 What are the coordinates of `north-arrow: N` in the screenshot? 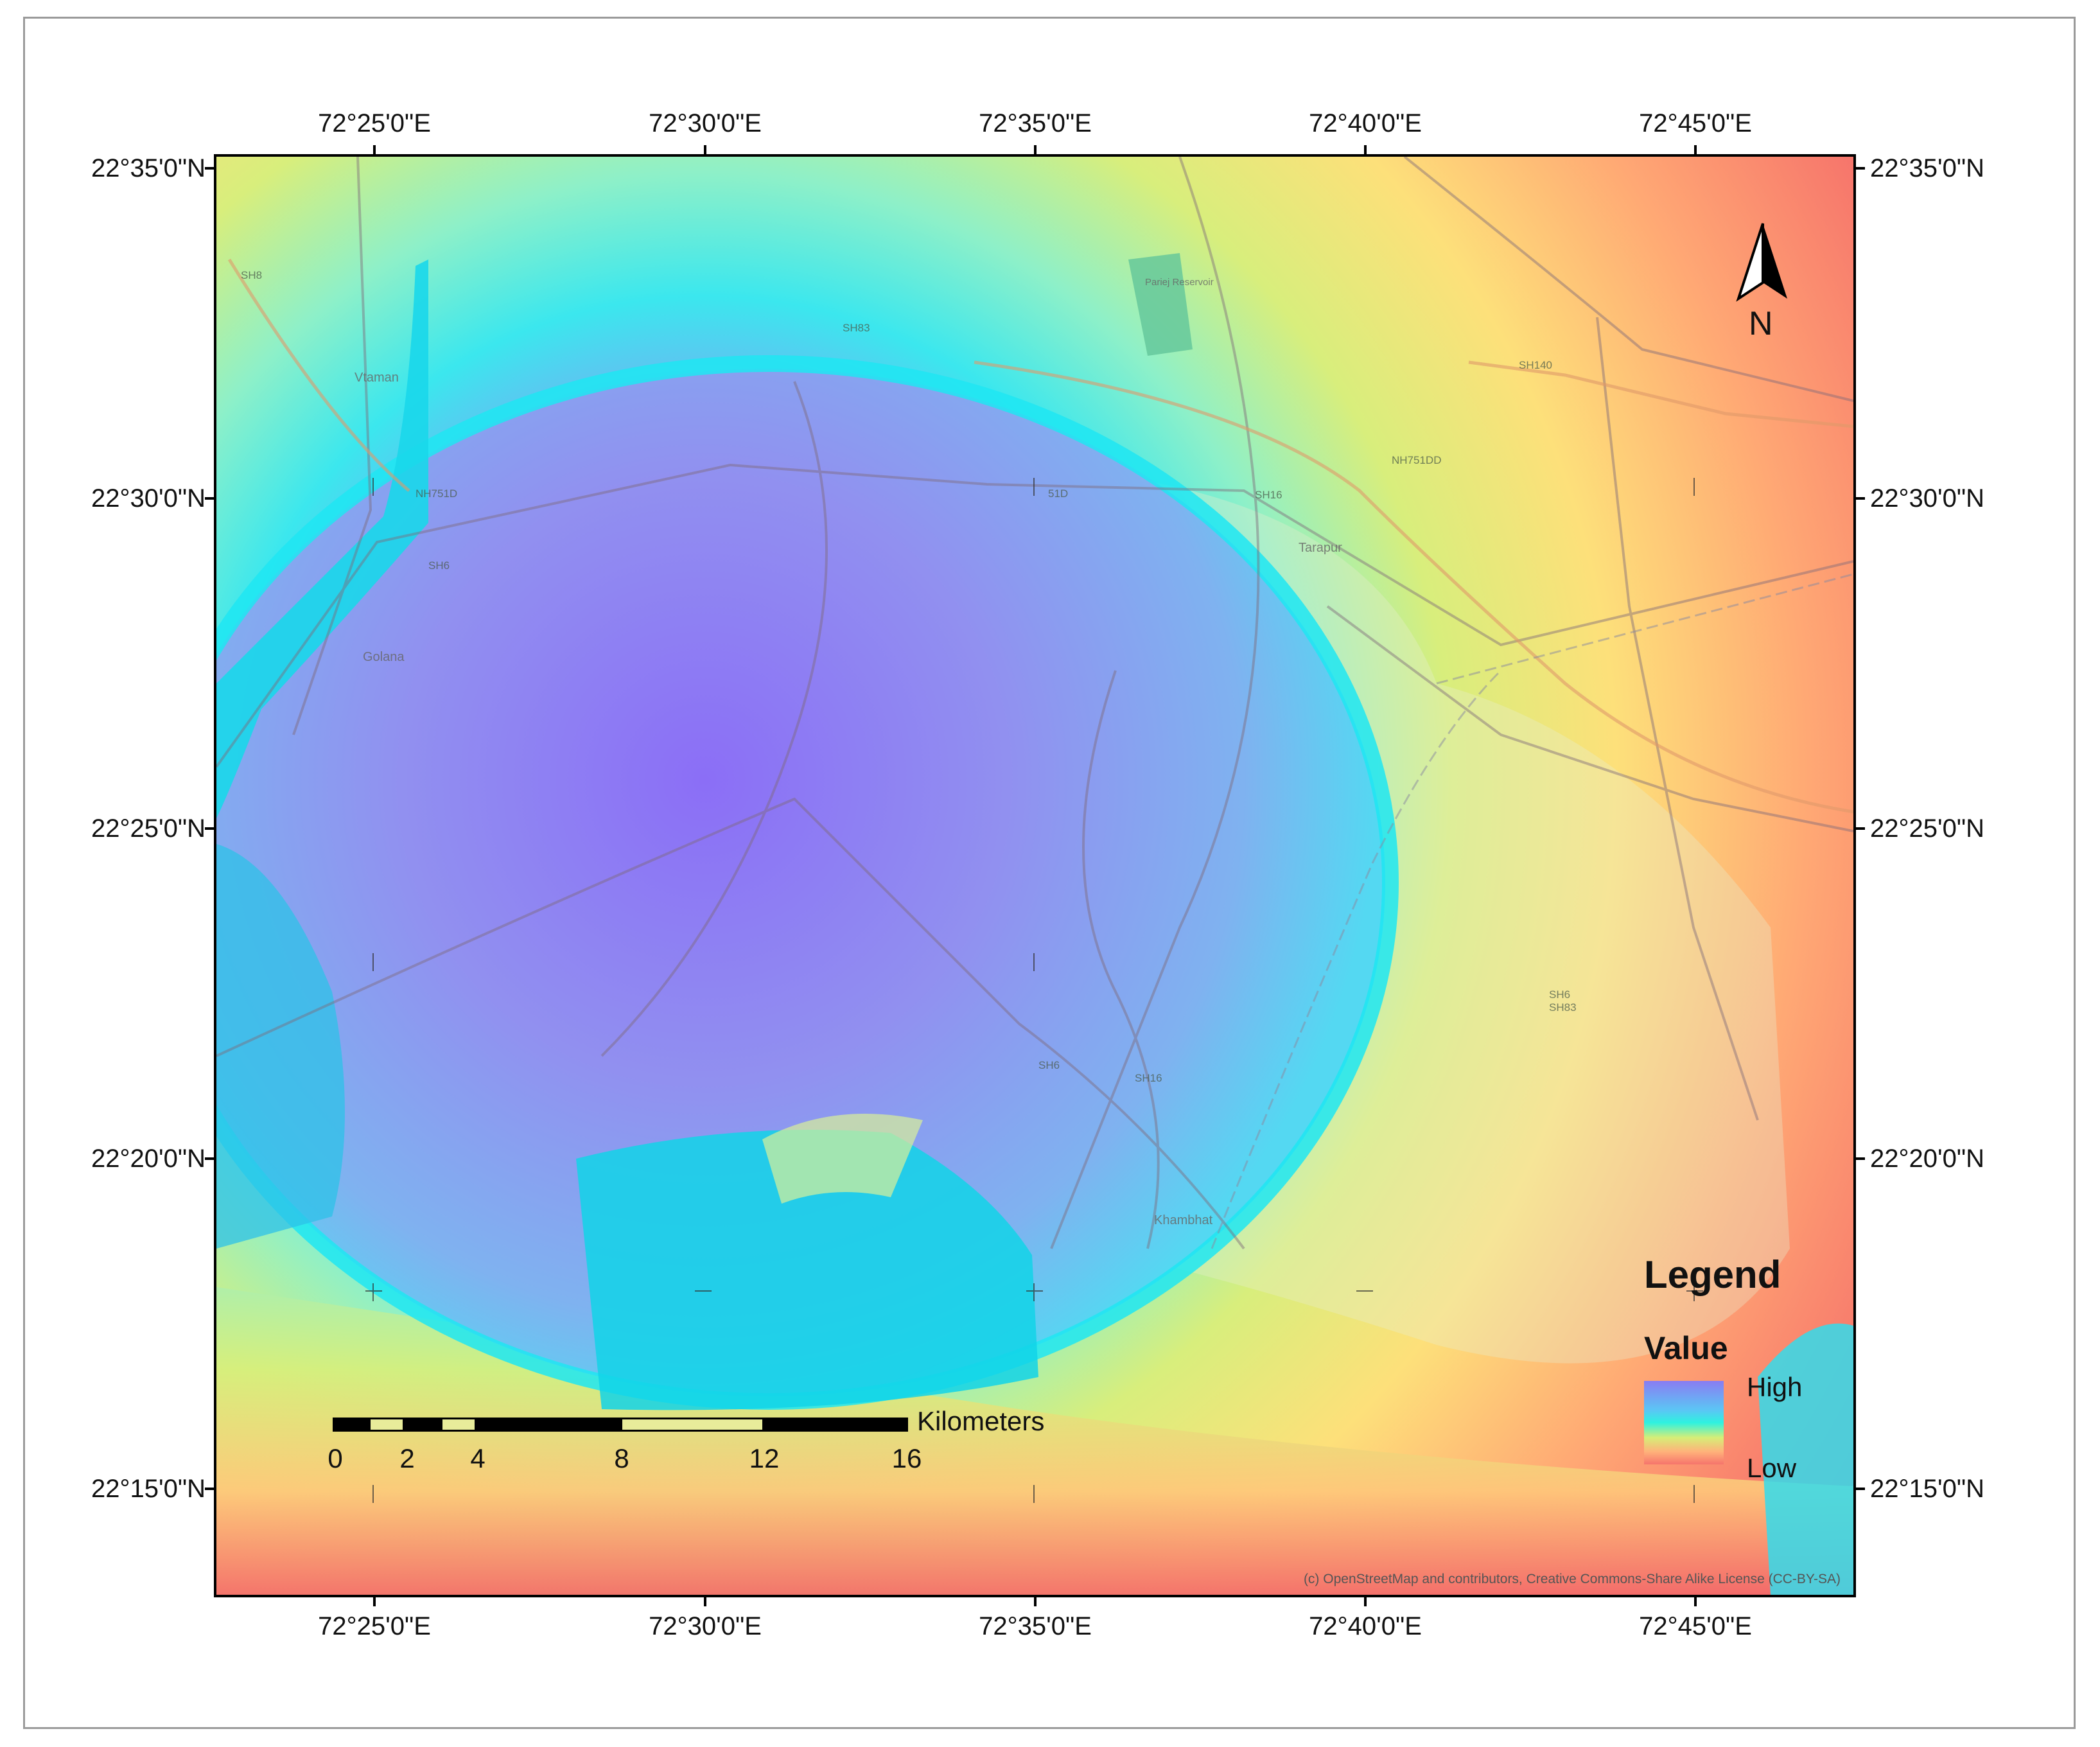 It's located at (1763, 289).